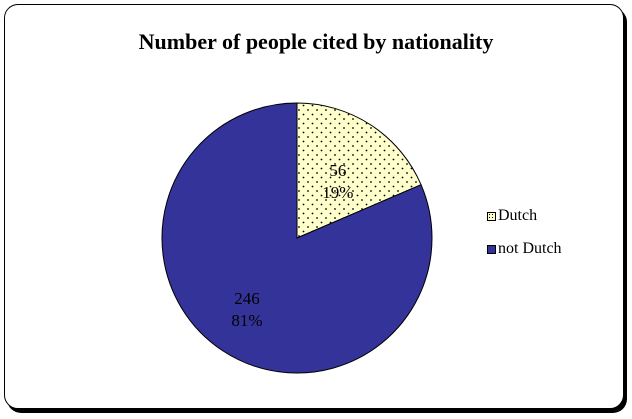  Describe the element at coordinates (337, 192) in the screenshot. I see `percent-label-dutch: 19%` at that location.